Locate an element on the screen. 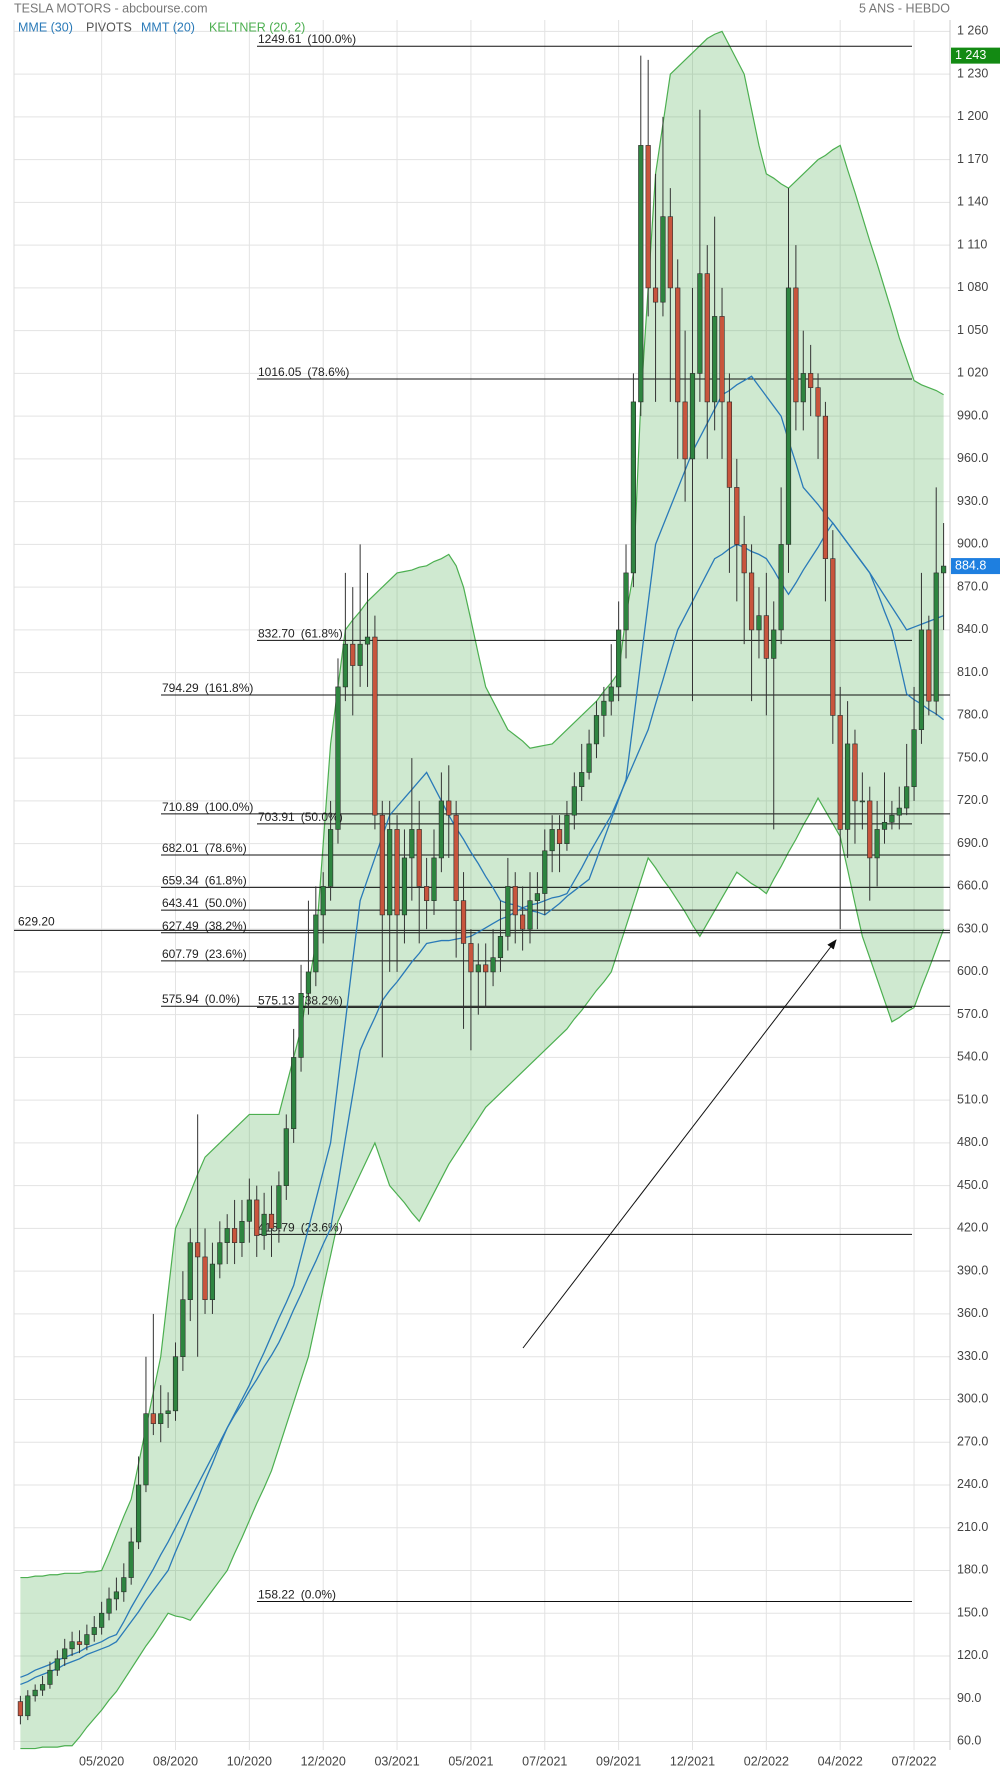 This screenshot has height=1774, width=1000. pivot-ratio: (61.8%) is located at coordinates (322, 633).